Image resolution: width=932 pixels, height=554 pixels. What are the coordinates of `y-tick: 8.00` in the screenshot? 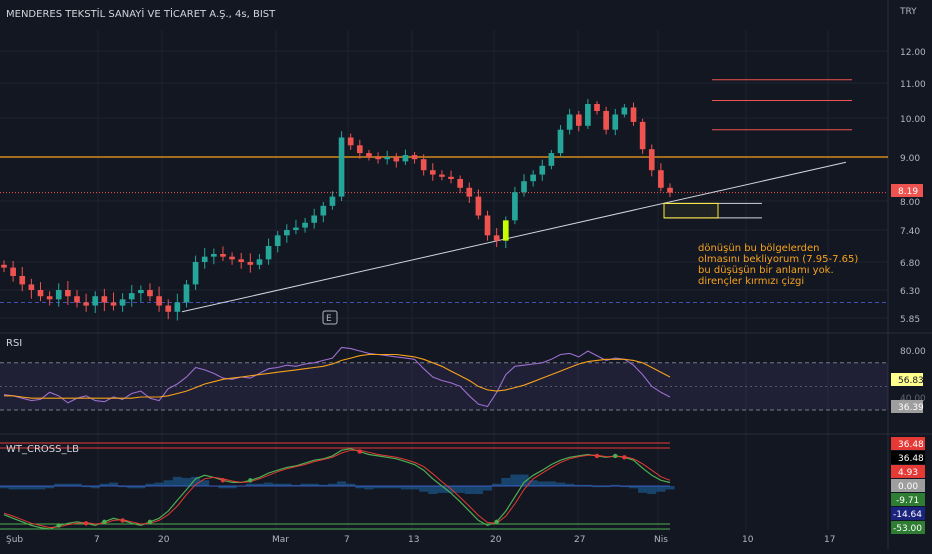 It's located at (910, 203).